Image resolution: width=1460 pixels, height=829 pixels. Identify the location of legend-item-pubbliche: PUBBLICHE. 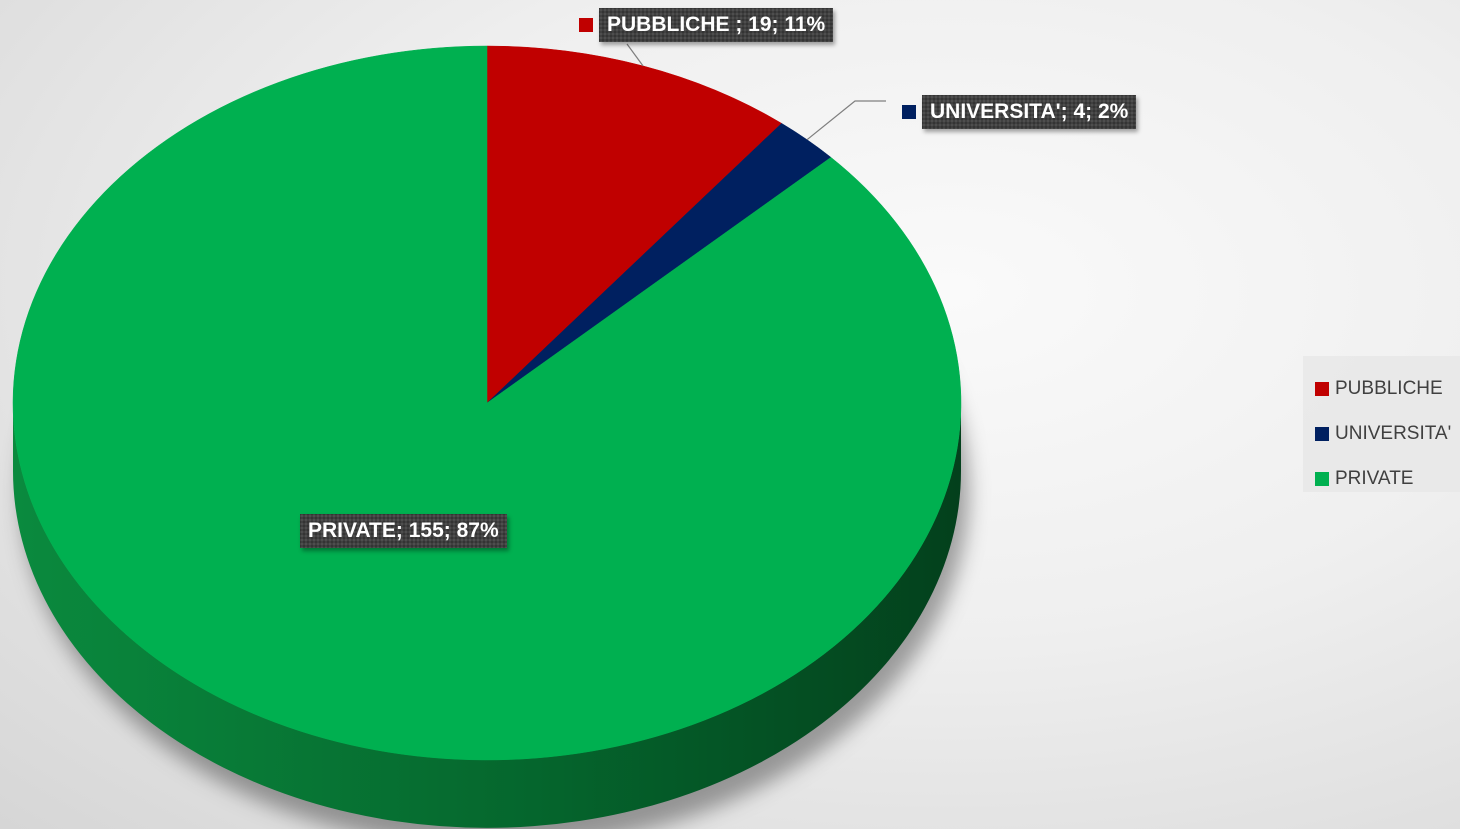
(1381, 388).